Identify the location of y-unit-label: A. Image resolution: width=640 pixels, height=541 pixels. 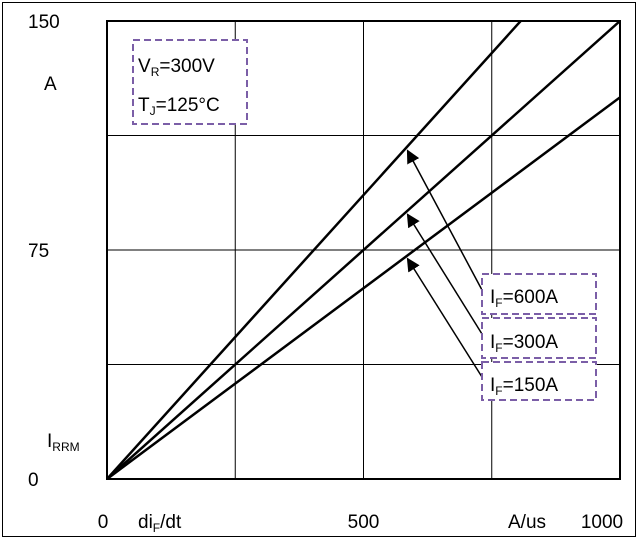
(50, 84).